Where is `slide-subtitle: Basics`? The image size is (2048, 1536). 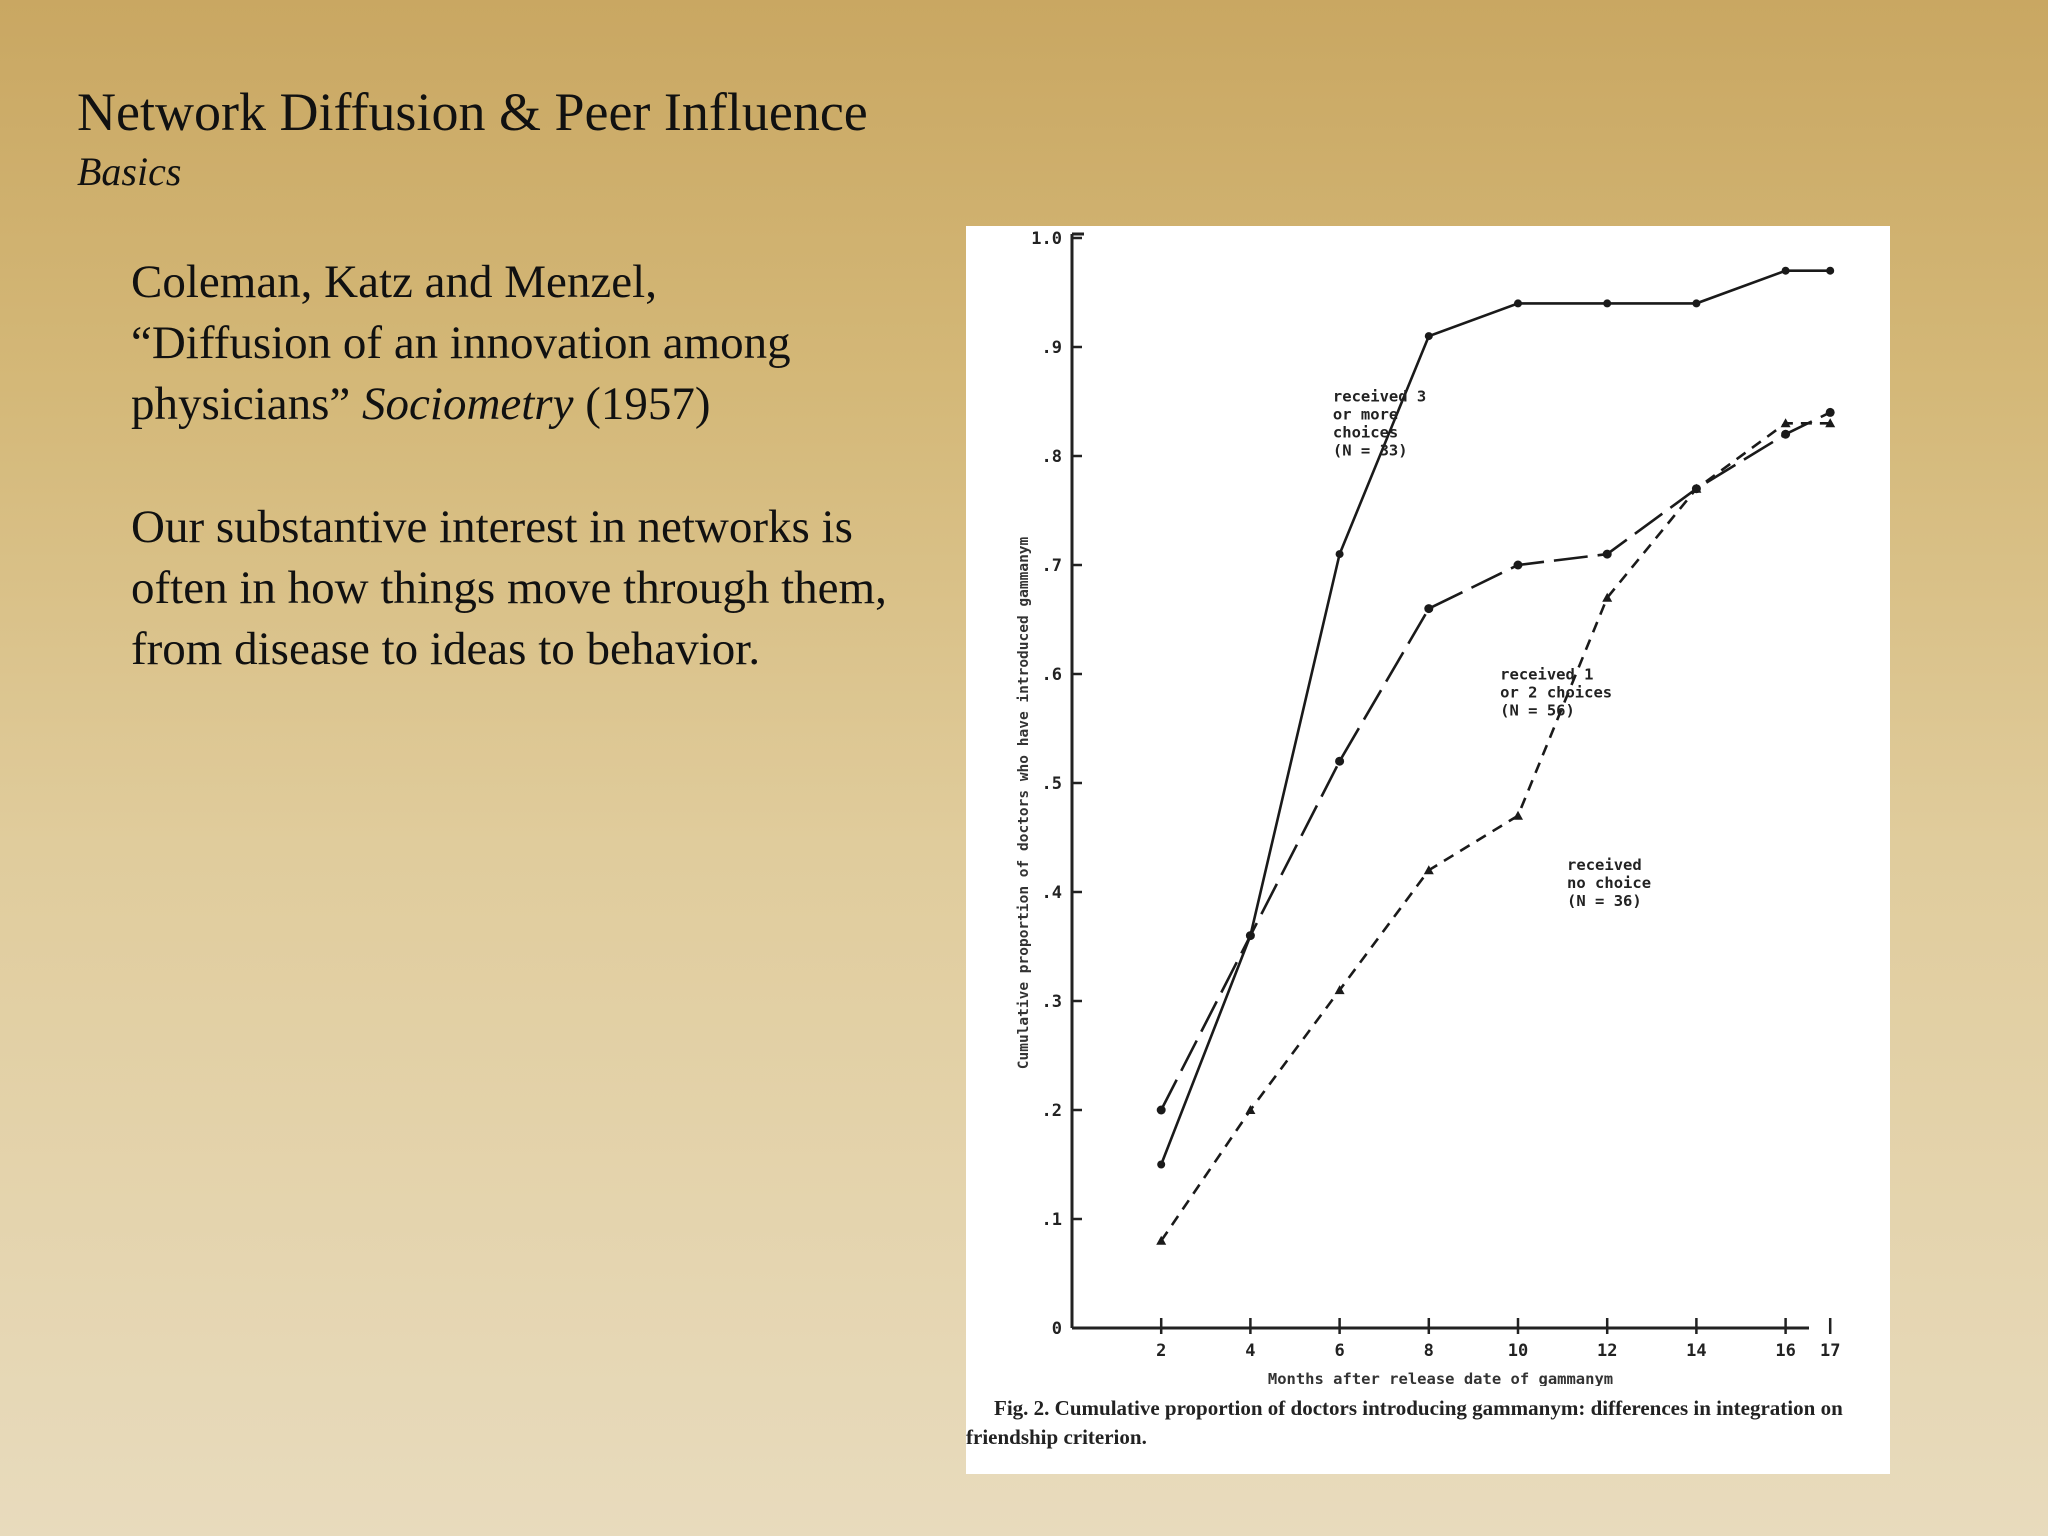 slide-subtitle: Basics is located at coordinates (129, 171).